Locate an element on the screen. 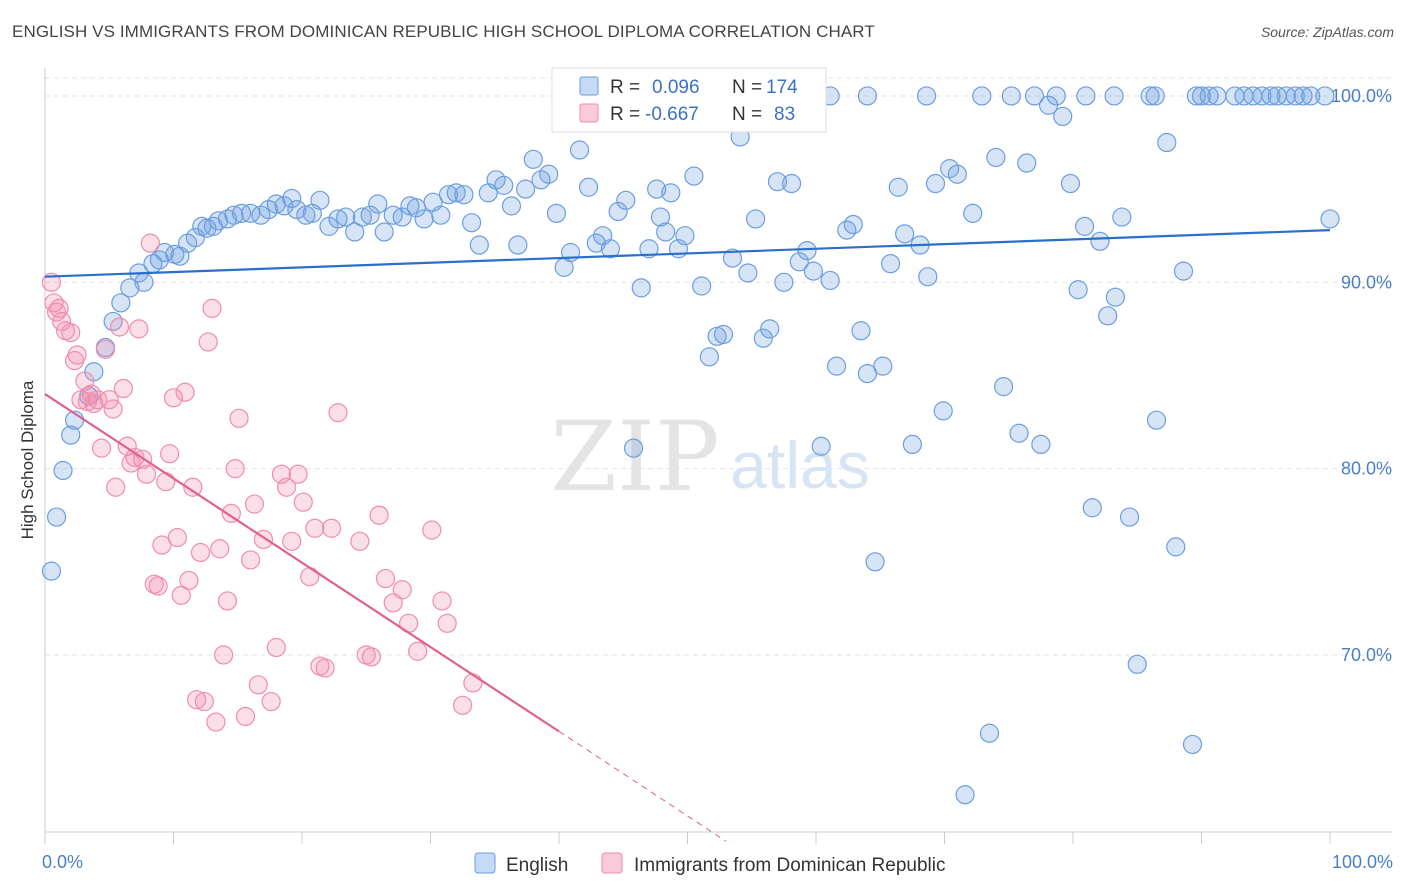 The height and width of the screenshot is (892, 1406). series-legend-english: English is located at coordinates (537, 865).